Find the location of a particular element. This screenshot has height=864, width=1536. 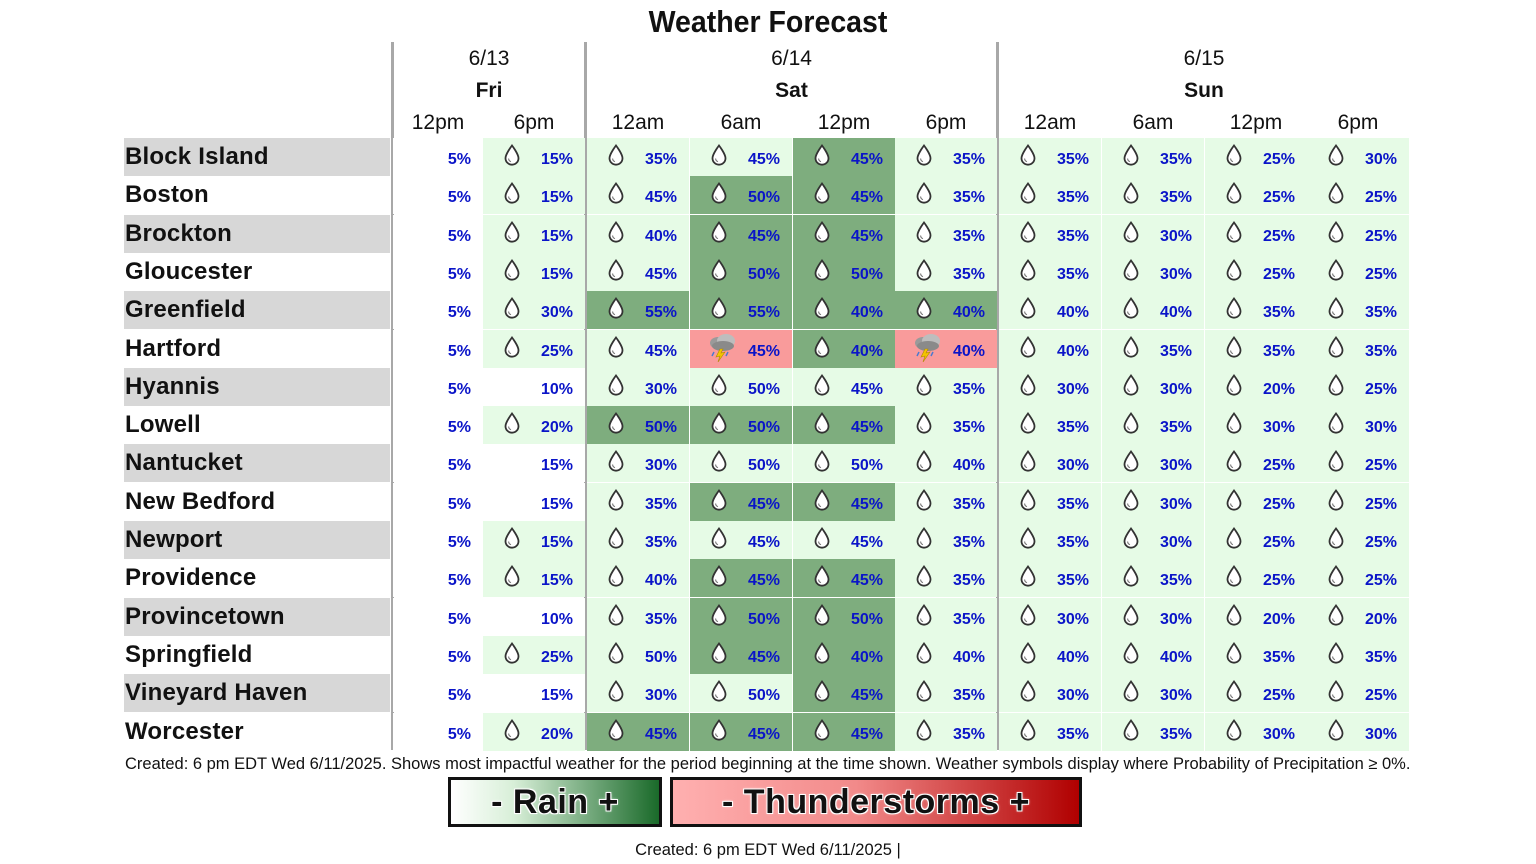

created-stamp: Created: 6 pm EDT Wed 6/11/2025 | is located at coordinates (768, 850).